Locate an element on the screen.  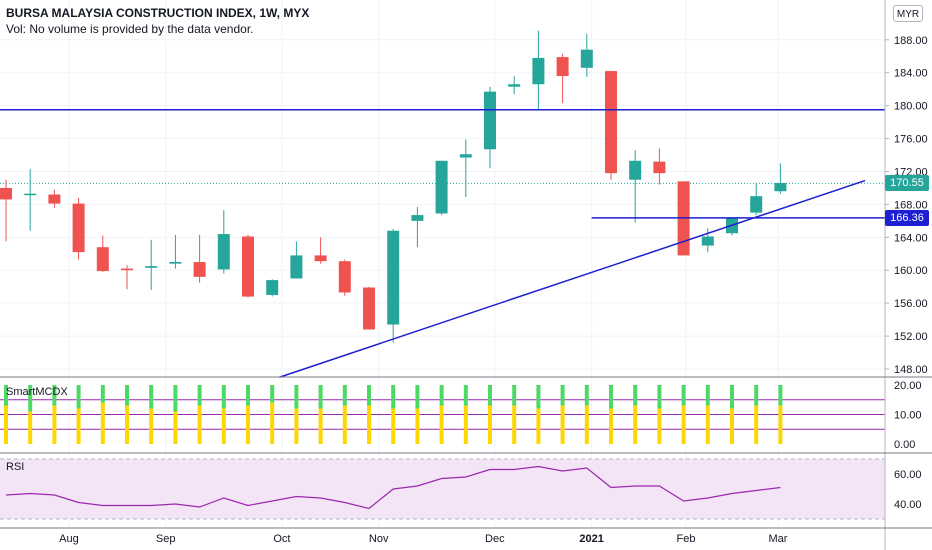
time-tick-label: Aug is located at coordinates (69, 539).